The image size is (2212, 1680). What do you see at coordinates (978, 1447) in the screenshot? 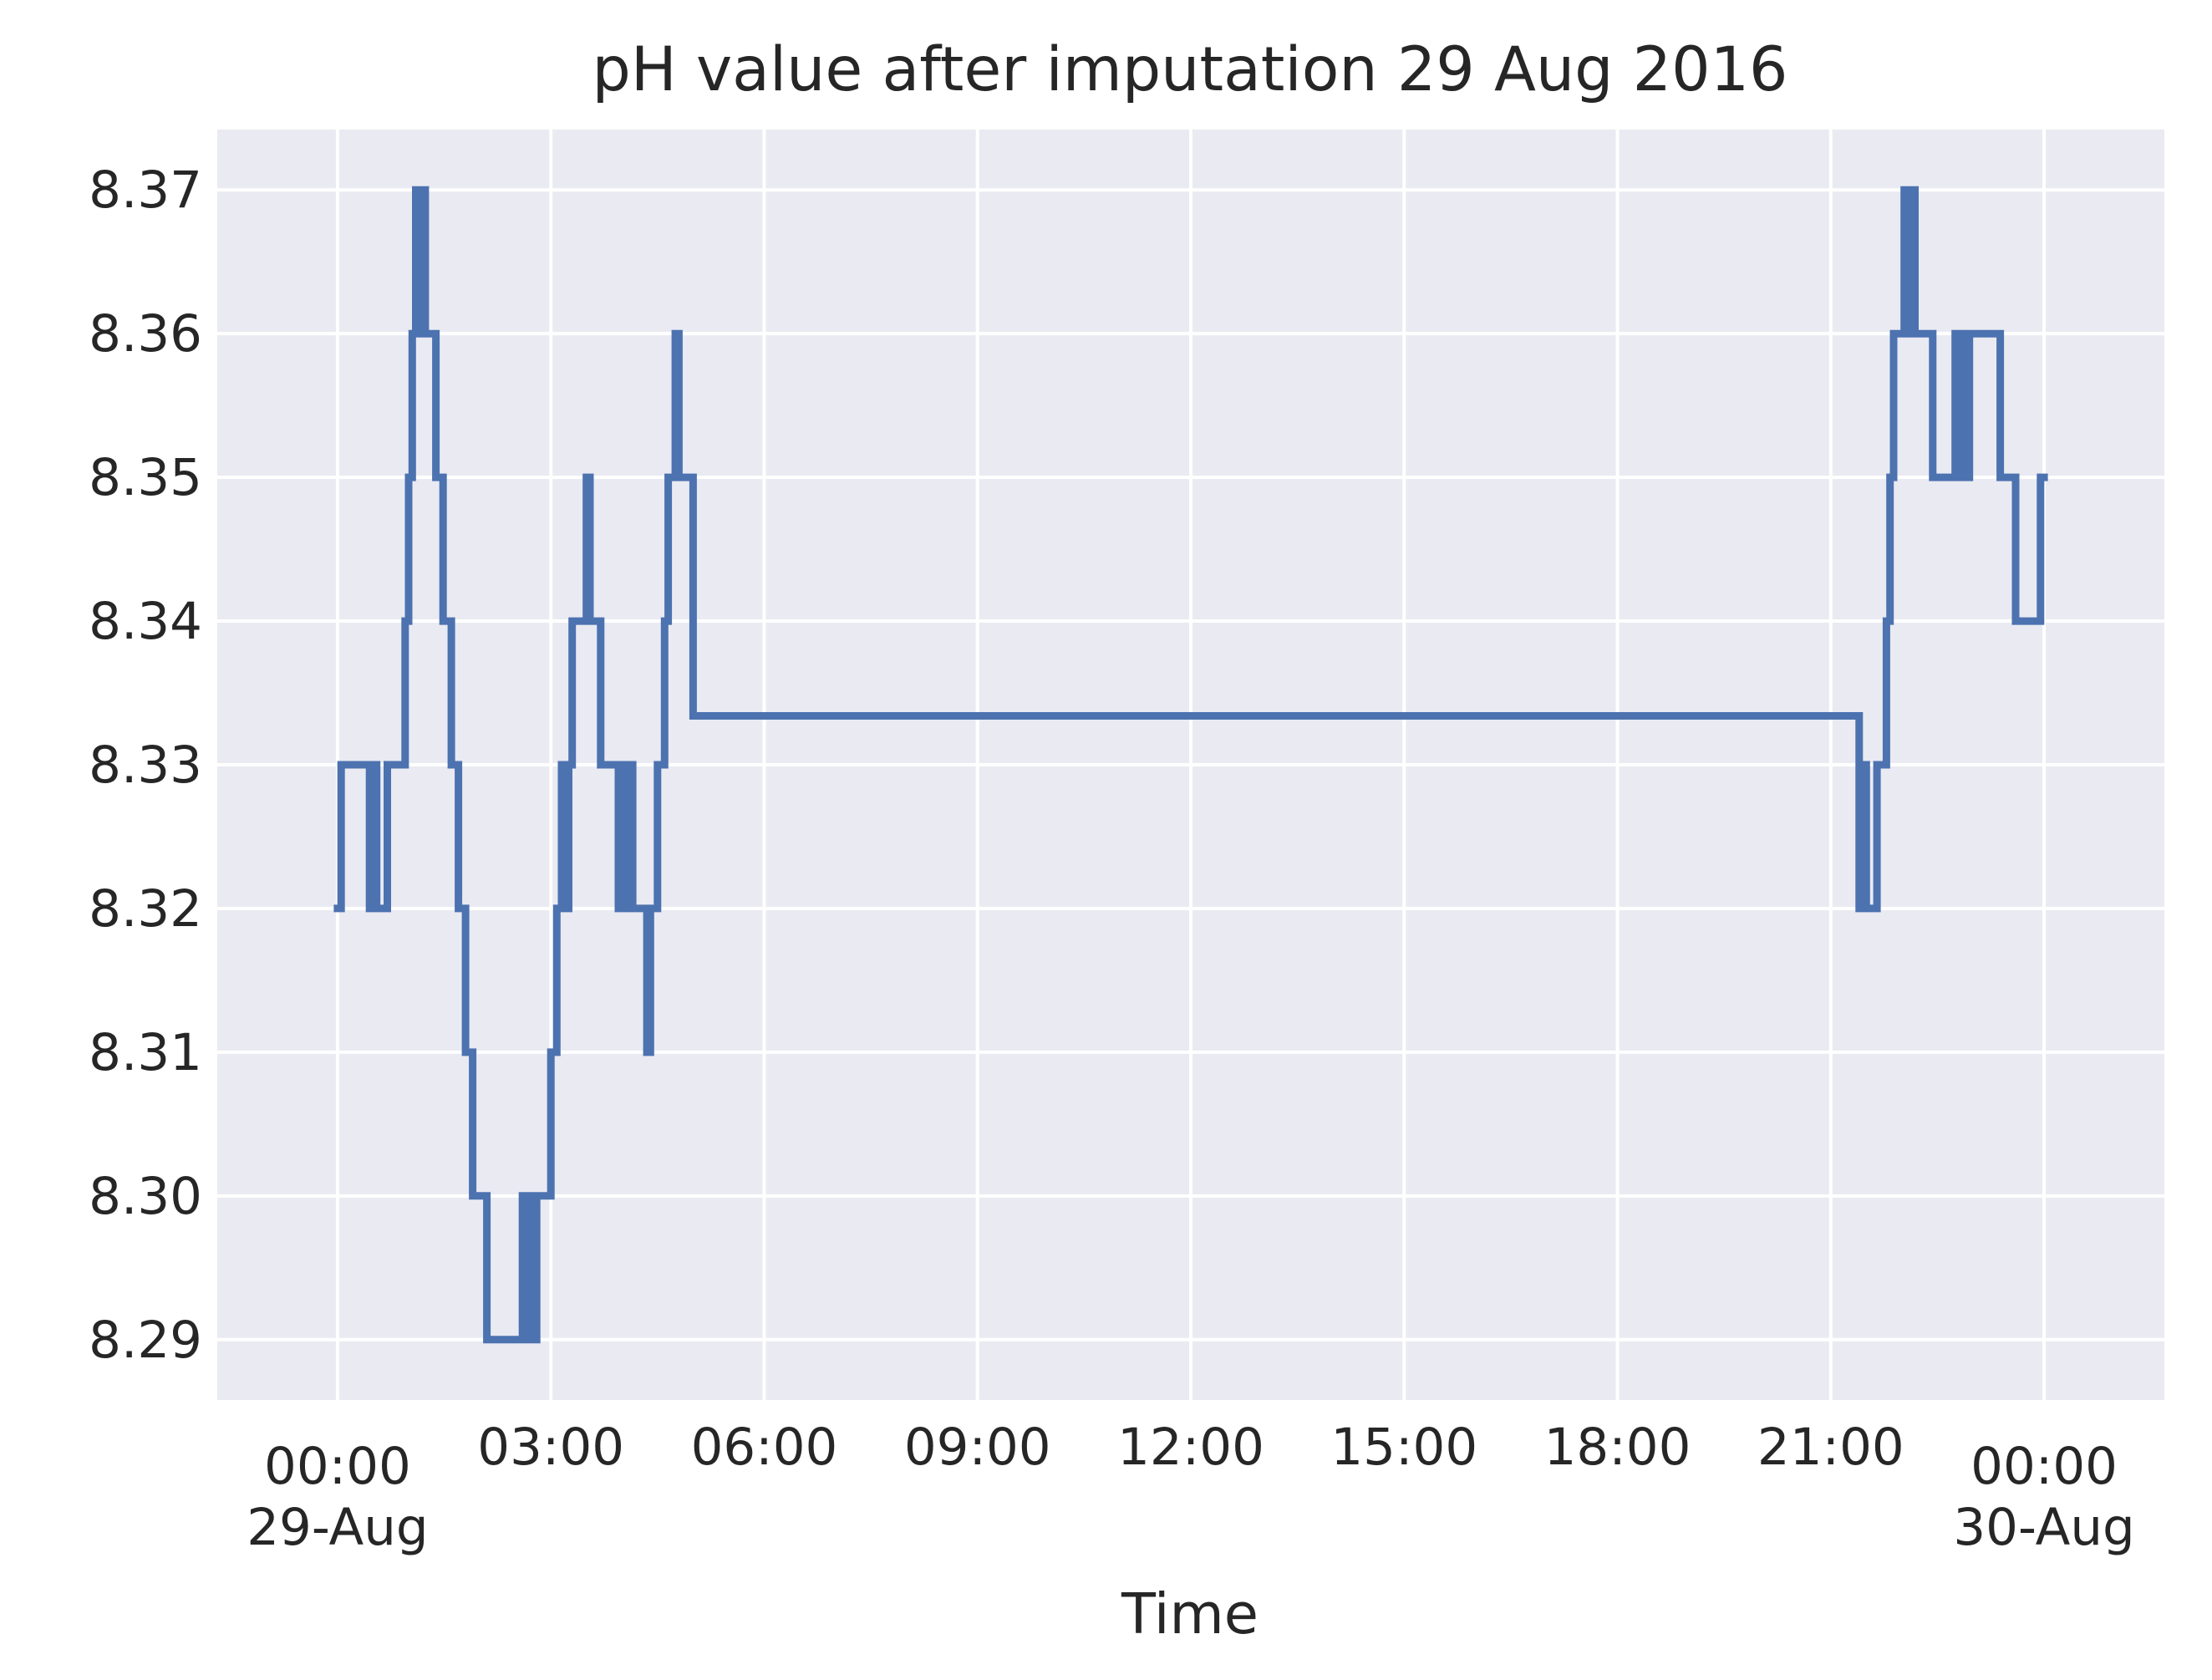
I see `x-tick-label: 09:00` at bounding box center [978, 1447].